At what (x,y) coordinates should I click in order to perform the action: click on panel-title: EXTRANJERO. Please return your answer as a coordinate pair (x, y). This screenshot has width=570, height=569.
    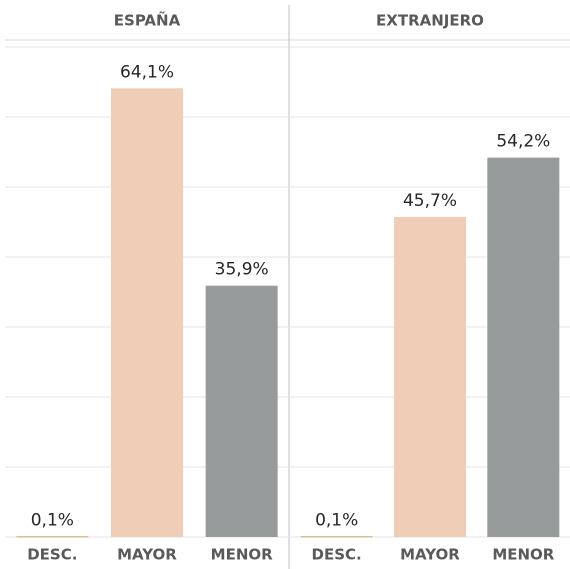
    Looking at the image, I should click on (430, 21).